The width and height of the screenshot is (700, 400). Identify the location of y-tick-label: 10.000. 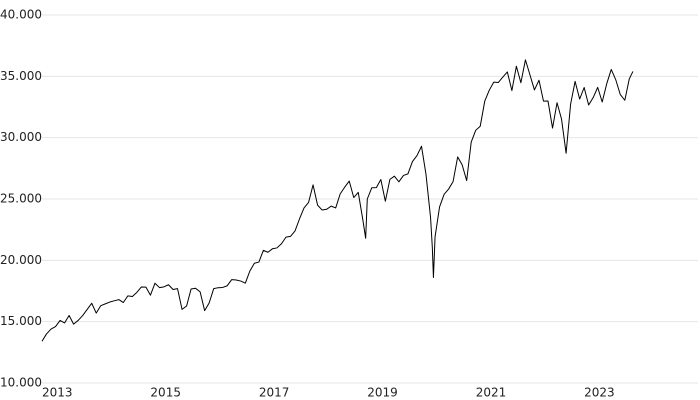
(21, 383).